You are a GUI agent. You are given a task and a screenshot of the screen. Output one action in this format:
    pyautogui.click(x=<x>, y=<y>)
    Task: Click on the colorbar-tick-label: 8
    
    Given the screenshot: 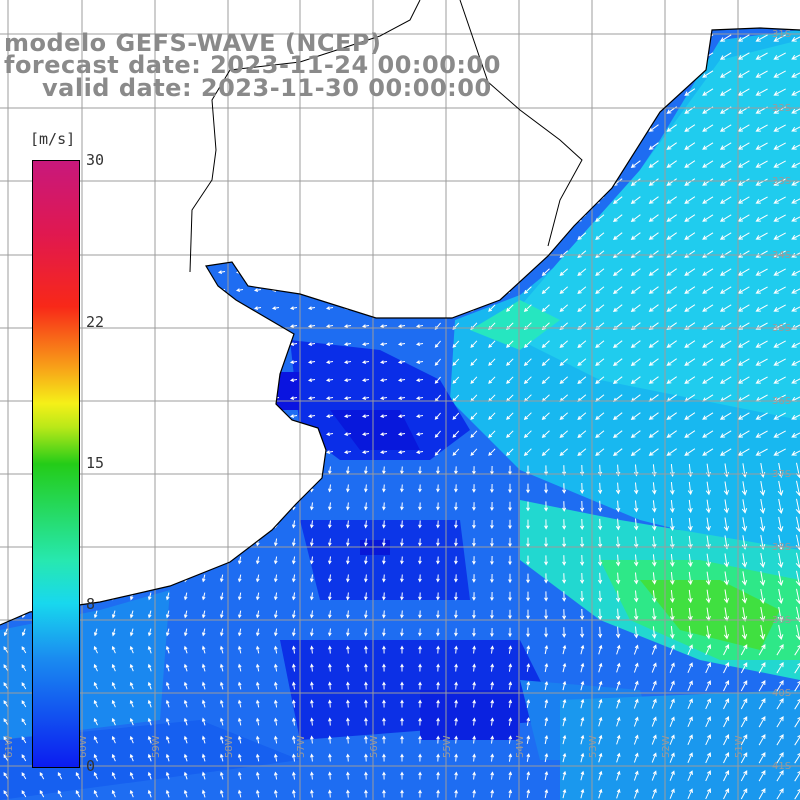 What is the action you would take?
    pyautogui.click(x=91, y=604)
    